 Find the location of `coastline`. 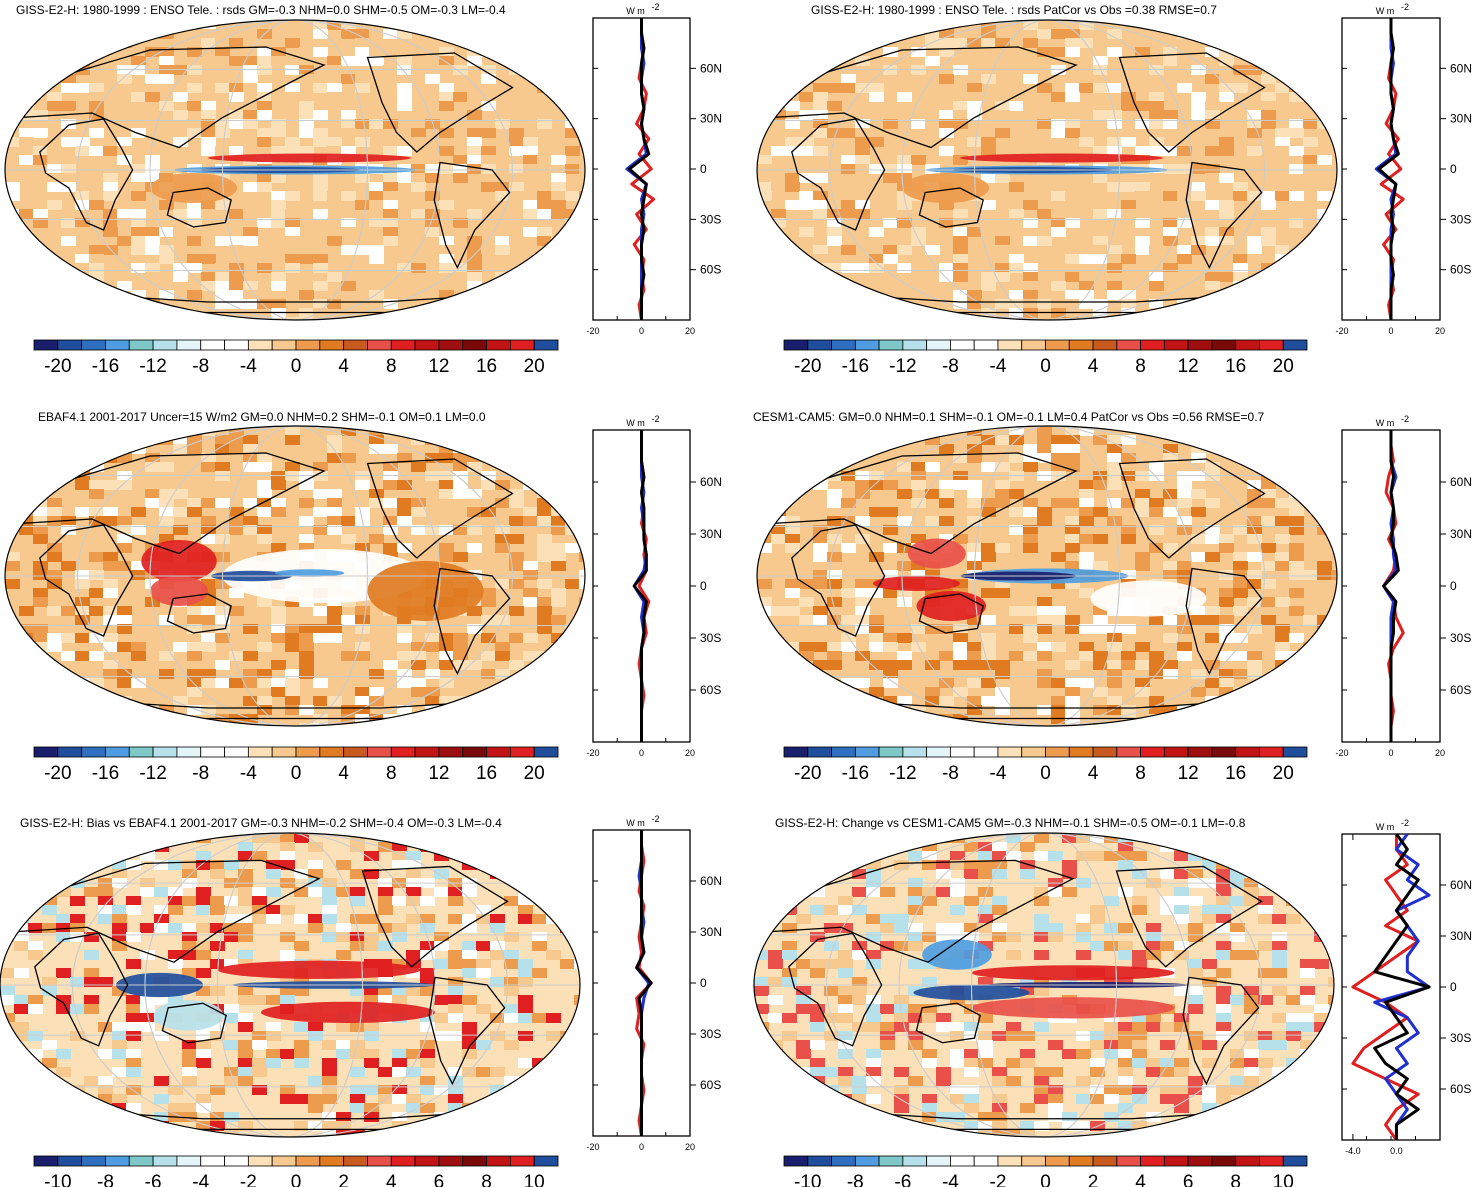

coastline is located at coordinates (924, 97).